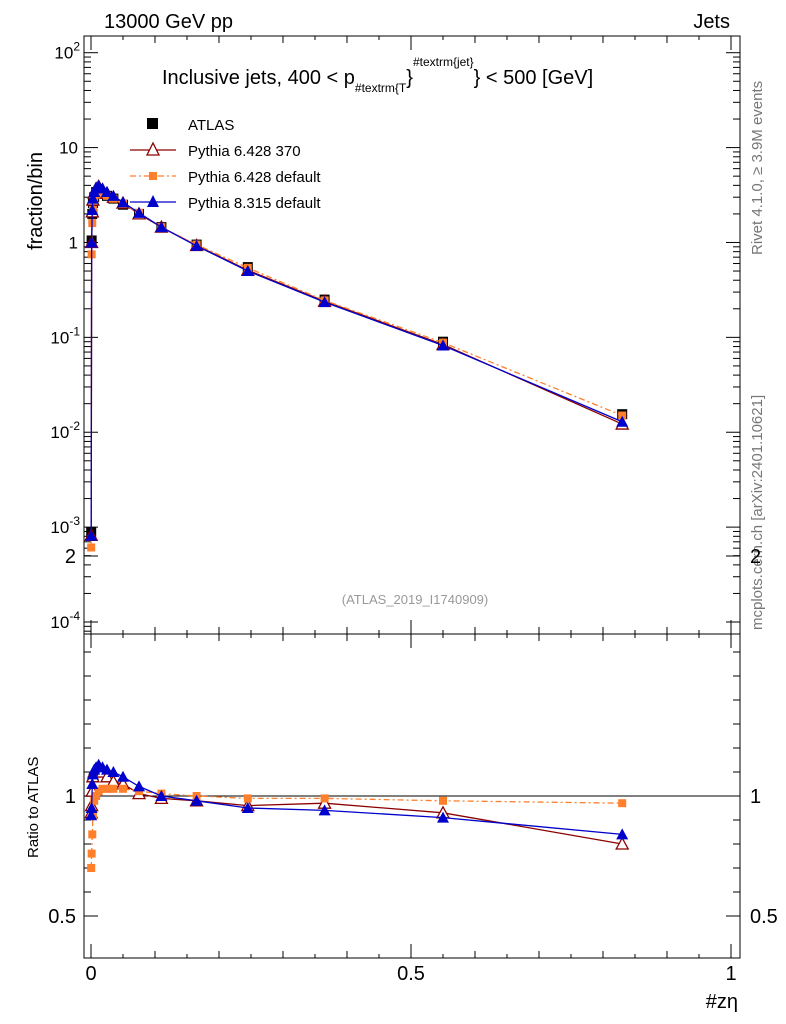  What do you see at coordinates (711, 22) in the screenshot?
I see `header-jets: Jets` at bounding box center [711, 22].